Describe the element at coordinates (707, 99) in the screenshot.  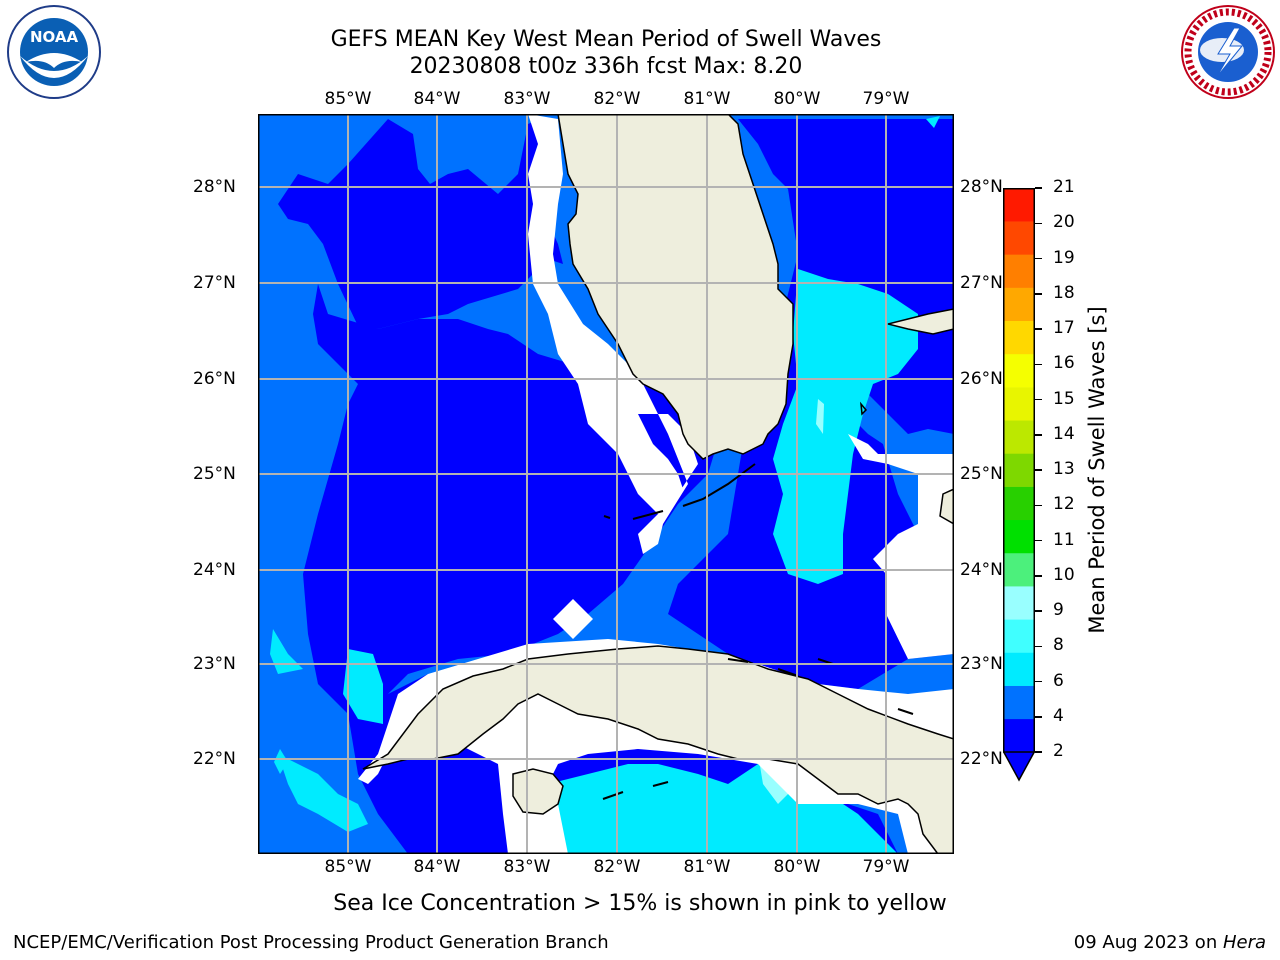
I see `lon-label-top-81w: 81°W` at that location.